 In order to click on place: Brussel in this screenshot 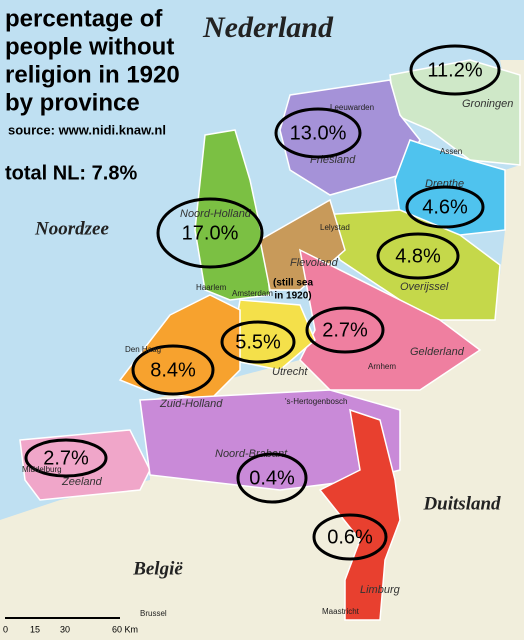, I will do `click(153, 613)`.